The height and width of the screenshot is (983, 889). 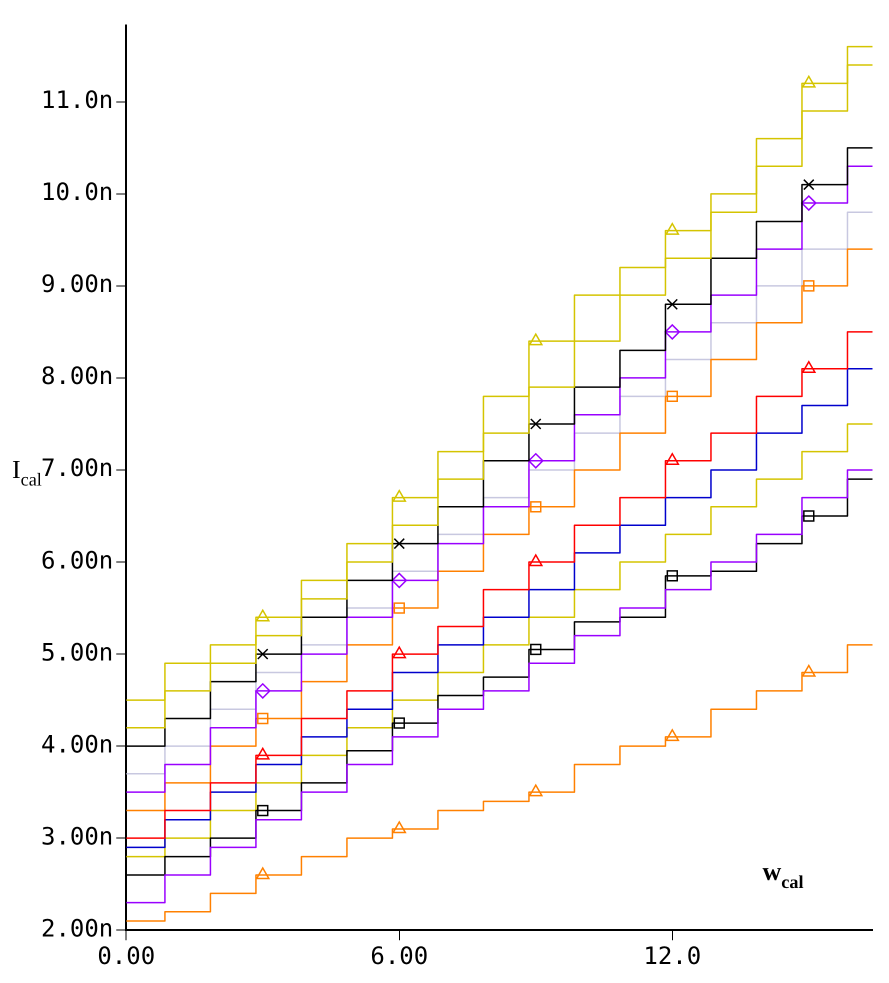 I want to click on y-tick-label: 5.00n, so click(x=77, y=652).